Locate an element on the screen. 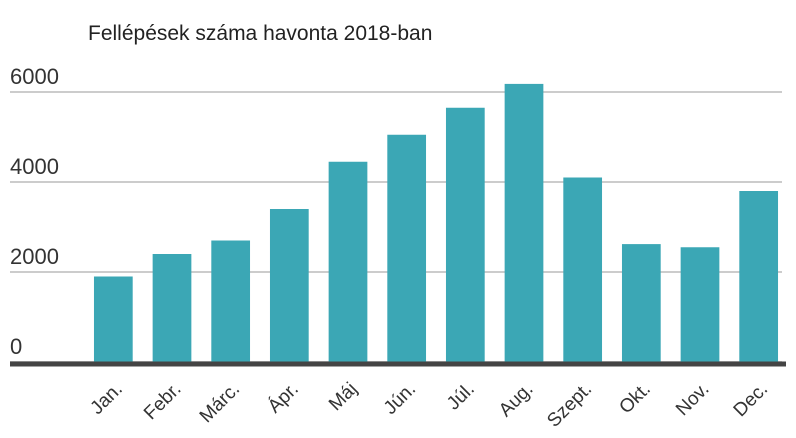 The image size is (796, 438). x-tick-label: Okt. is located at coordinates (634, 398).